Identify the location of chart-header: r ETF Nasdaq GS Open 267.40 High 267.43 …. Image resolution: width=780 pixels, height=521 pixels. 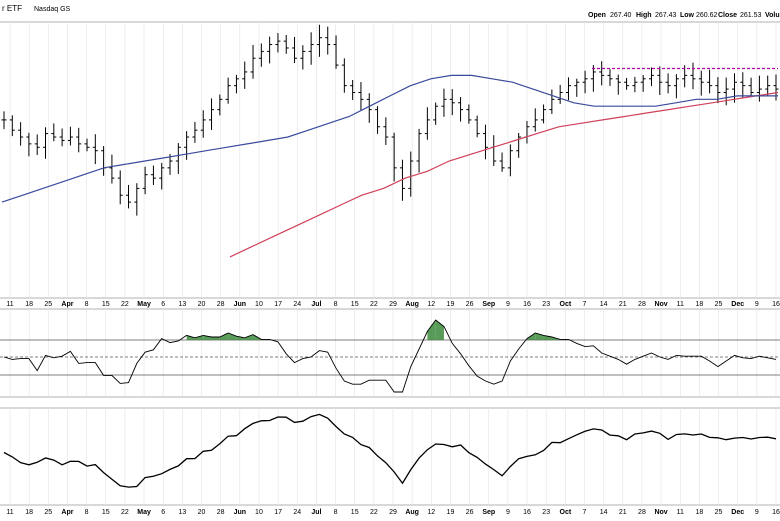
(391, 11).